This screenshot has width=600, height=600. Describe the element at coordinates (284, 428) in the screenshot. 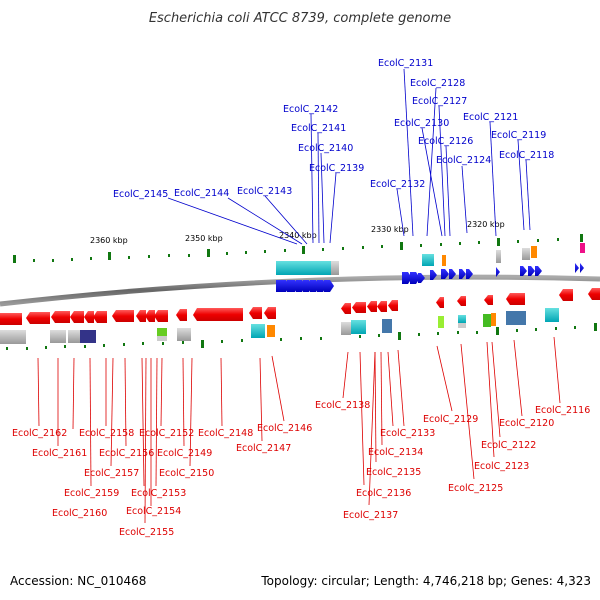

I see `gene-label-EcolC_2146: EcolC_2146` at that location.